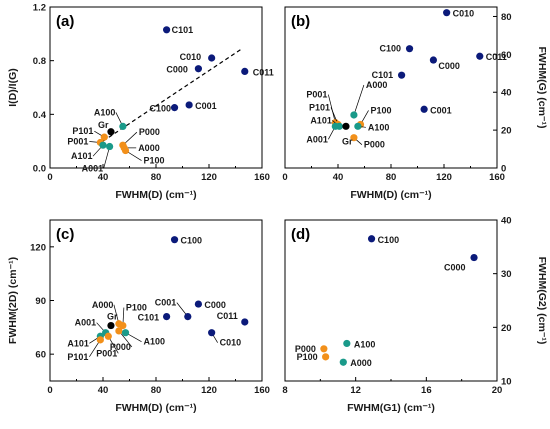 This screenshot has height=429, width=550. I want to click on panel-c, so click(156, 300).